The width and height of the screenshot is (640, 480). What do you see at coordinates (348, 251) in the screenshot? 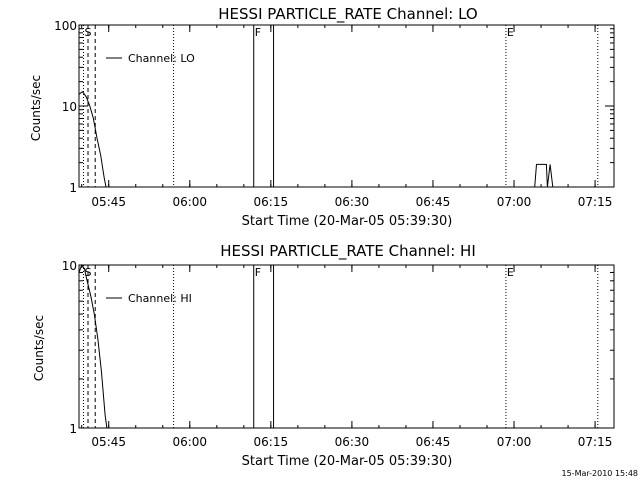
I see `chart-title: HESSI PARTICLE_RATE Channel: HI` at bounding box center [348, 251].